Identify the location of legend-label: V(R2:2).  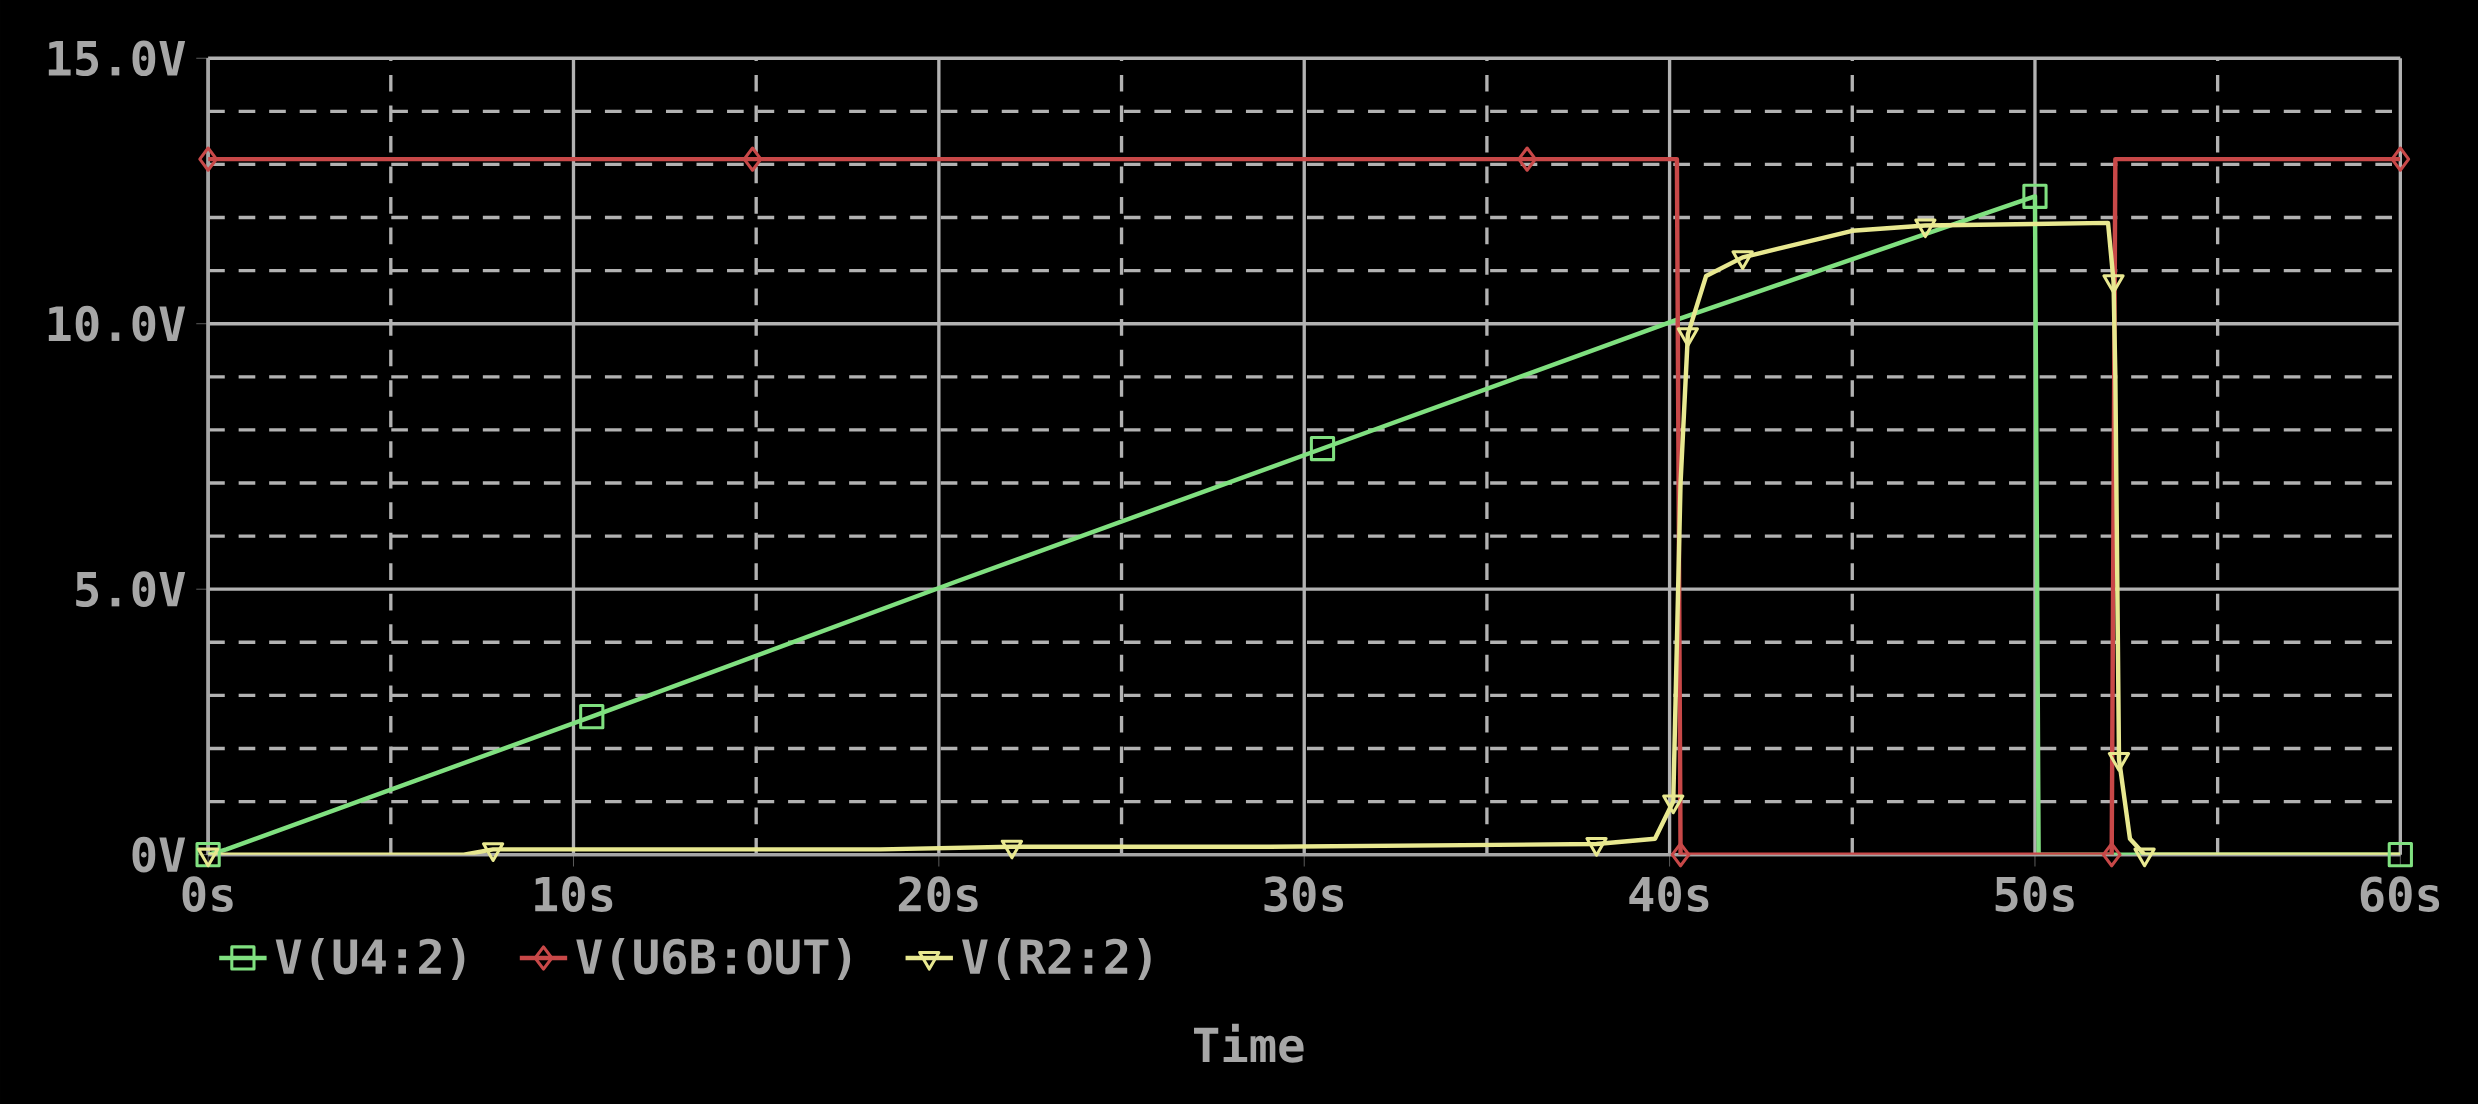
(1056, 958).